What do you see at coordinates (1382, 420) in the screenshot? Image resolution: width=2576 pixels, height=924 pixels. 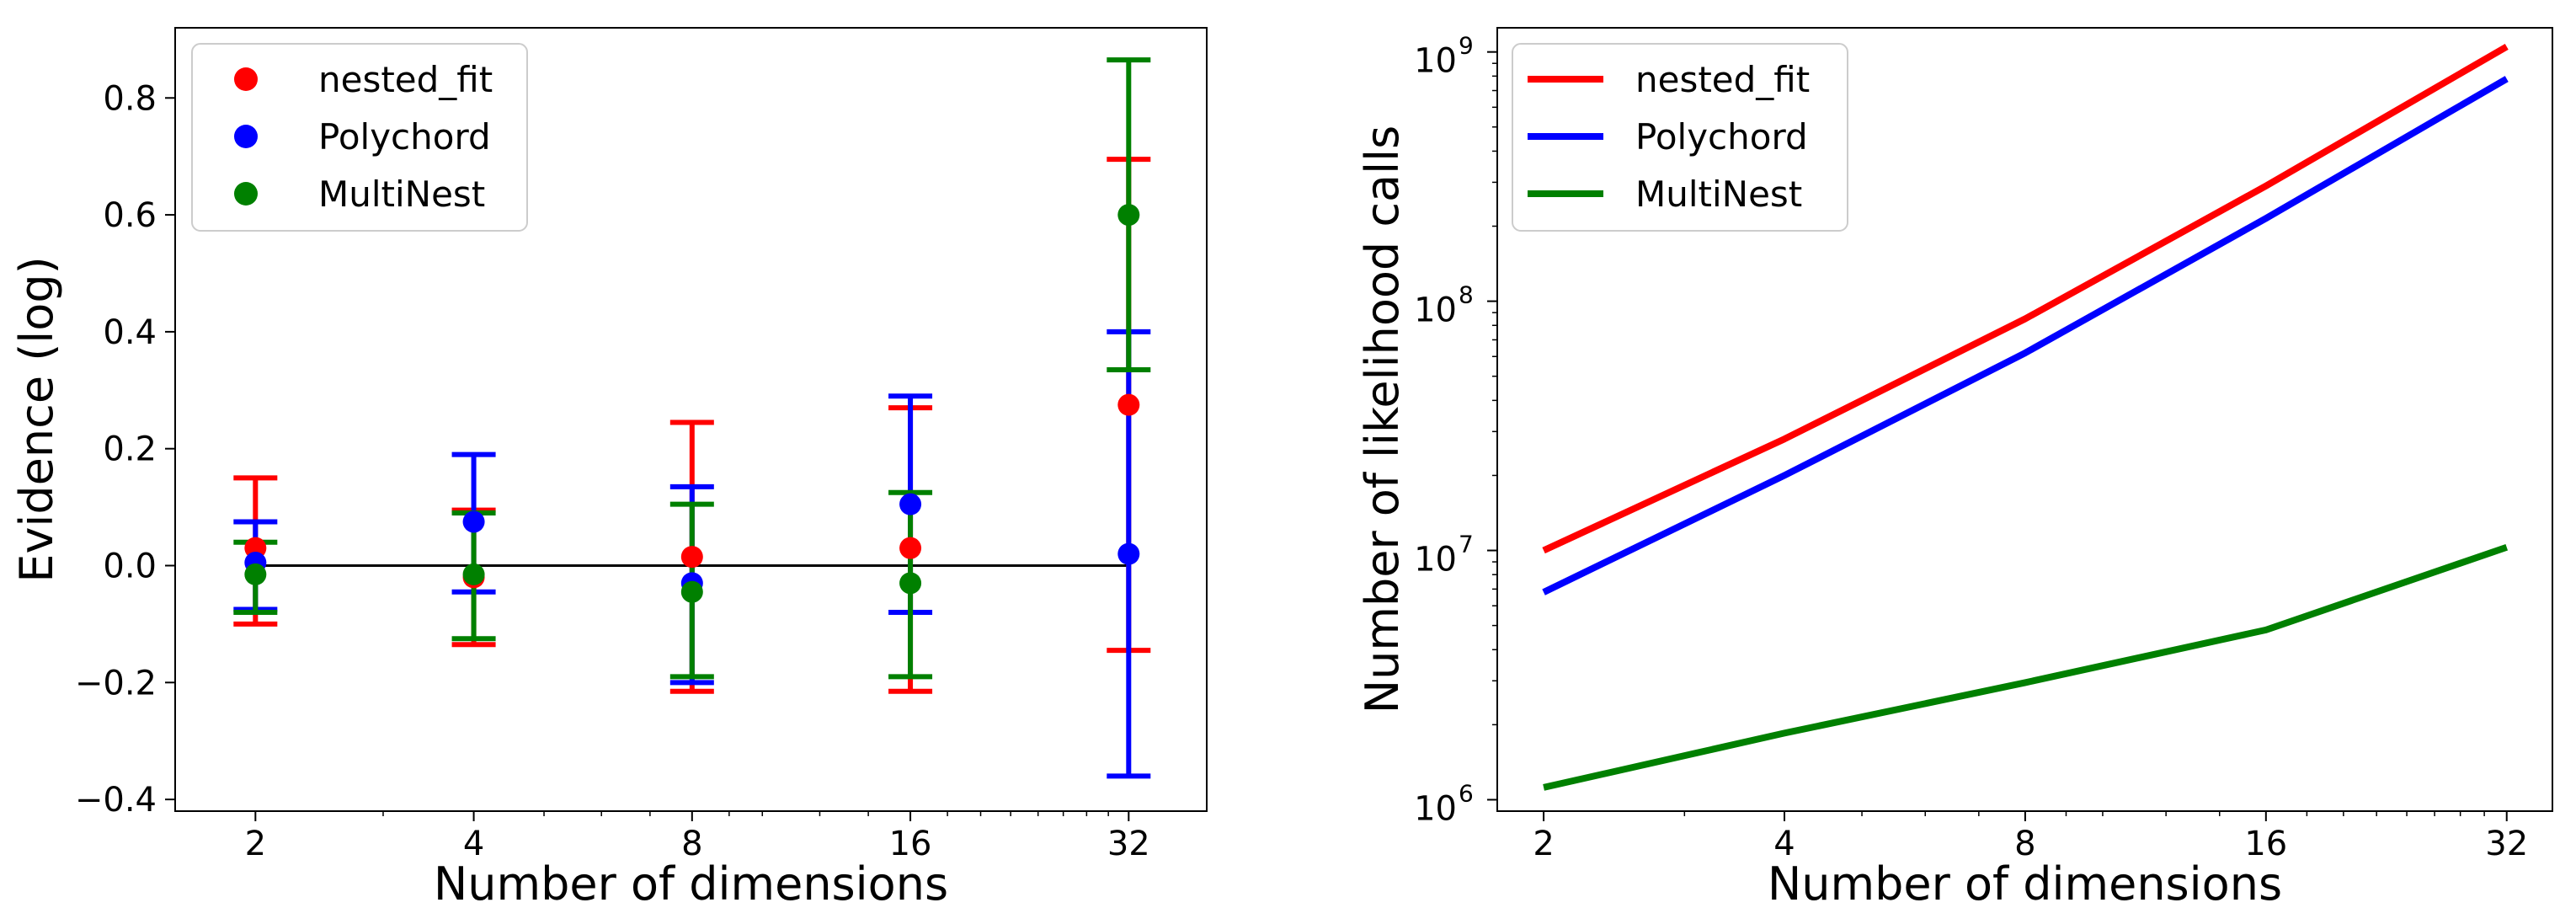 I see `y-axis-label: Number of likelihood calls` at bounding box center [1382, 420].